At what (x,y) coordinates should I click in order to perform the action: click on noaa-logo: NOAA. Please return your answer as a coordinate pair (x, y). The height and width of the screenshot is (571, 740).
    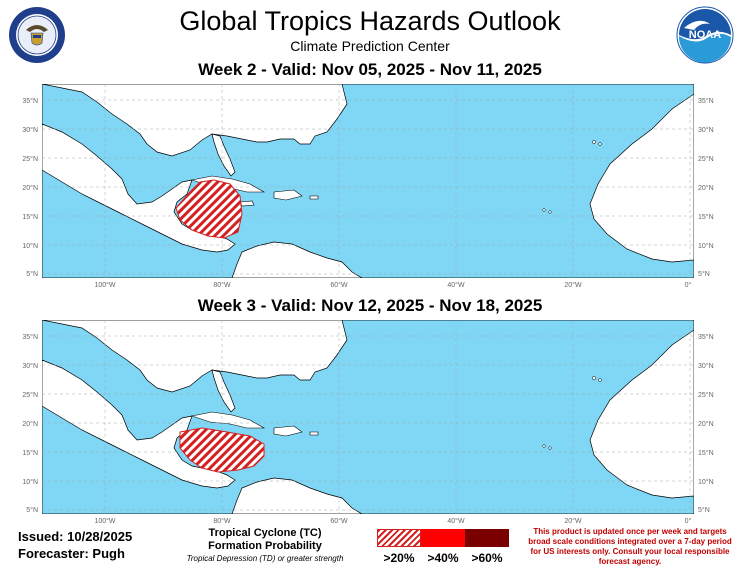
    Looking at the image, I should click on (705, 35).